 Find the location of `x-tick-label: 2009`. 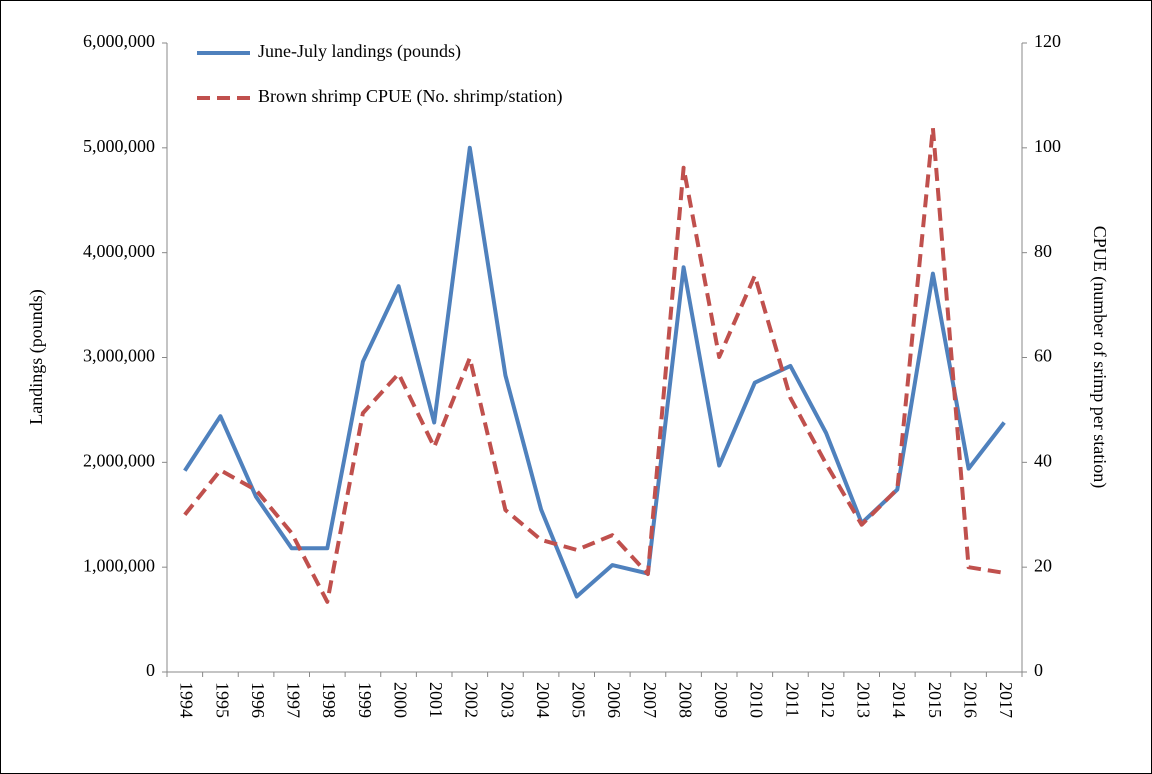

x-tick-label: 2009 is located at coordinates (721, 700).